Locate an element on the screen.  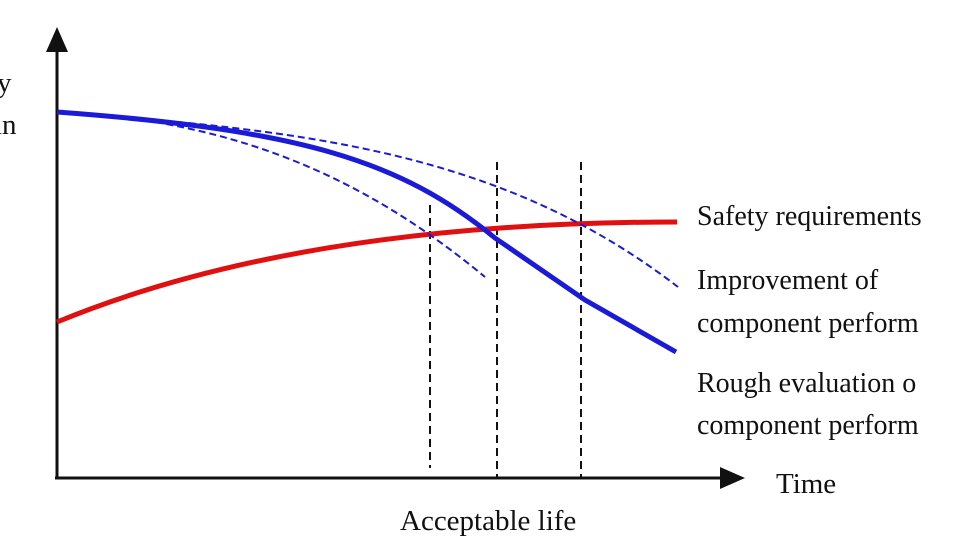
rough-evaluation-bound-curve is located at coordinates (271, 194).